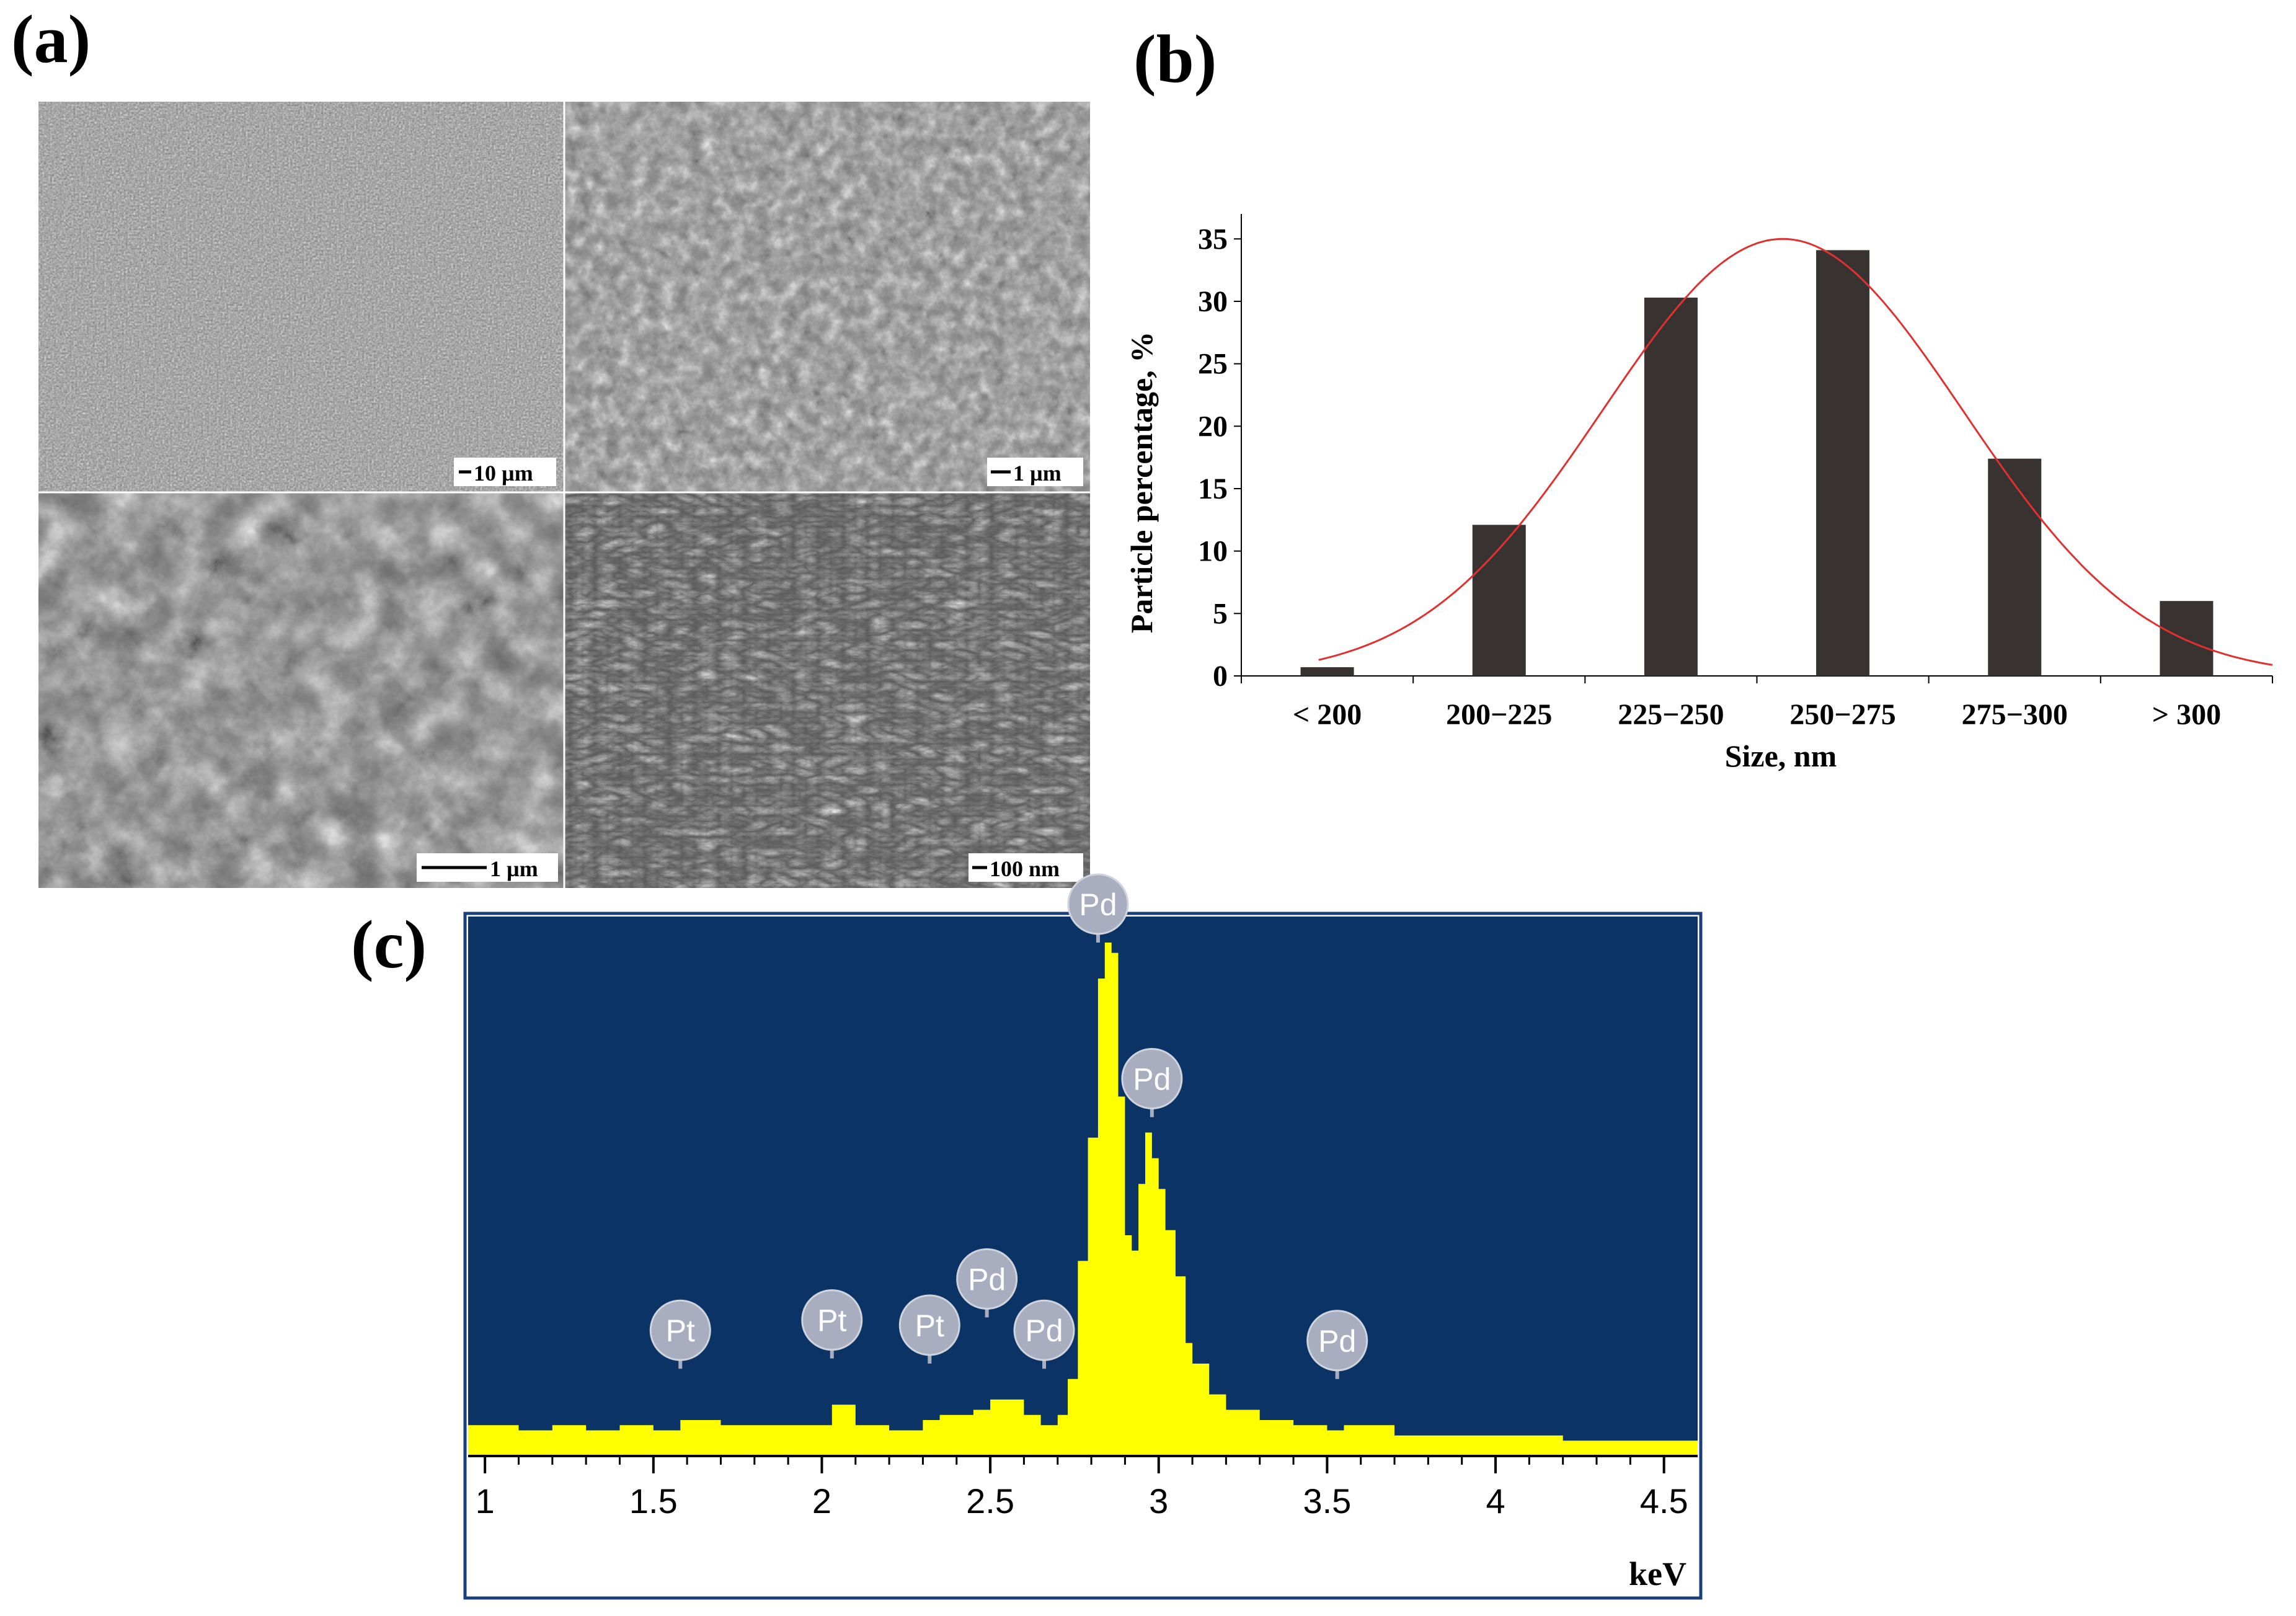  What do you see at coordinates (51, 39) in the screenshot?
I see `panel-label-a: (a)` at bounding box center [51, 39].